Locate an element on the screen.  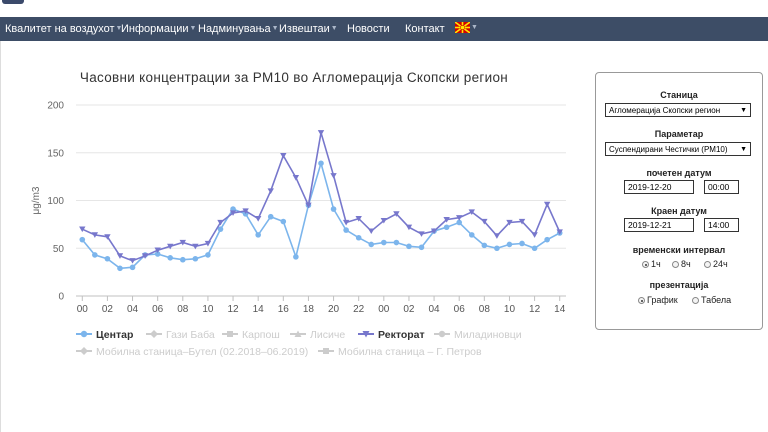
legend-item: Мобилна станица – Г. Петров is located at coordinates (400, 352).